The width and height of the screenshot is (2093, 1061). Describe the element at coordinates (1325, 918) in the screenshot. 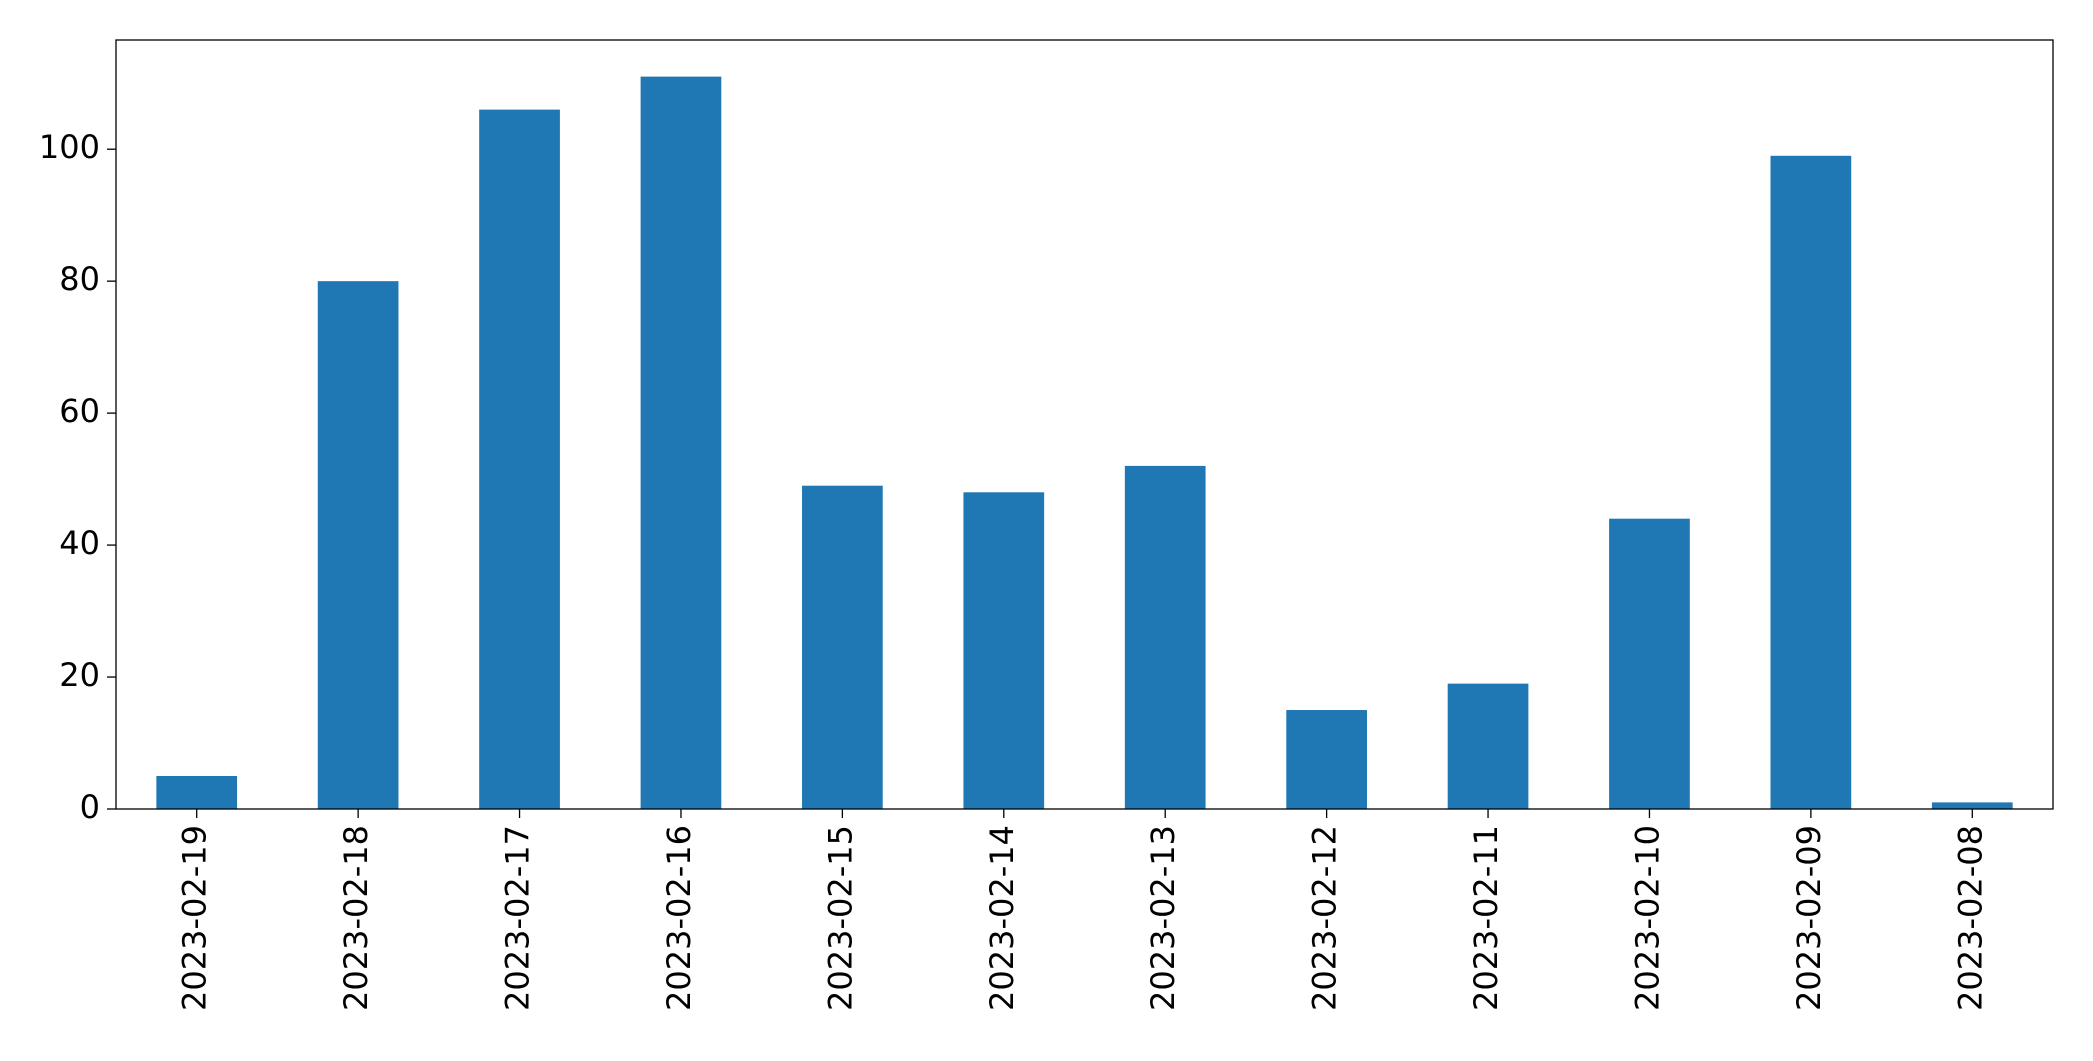

I see `x-tick-label: 2023-02-12` at that location.